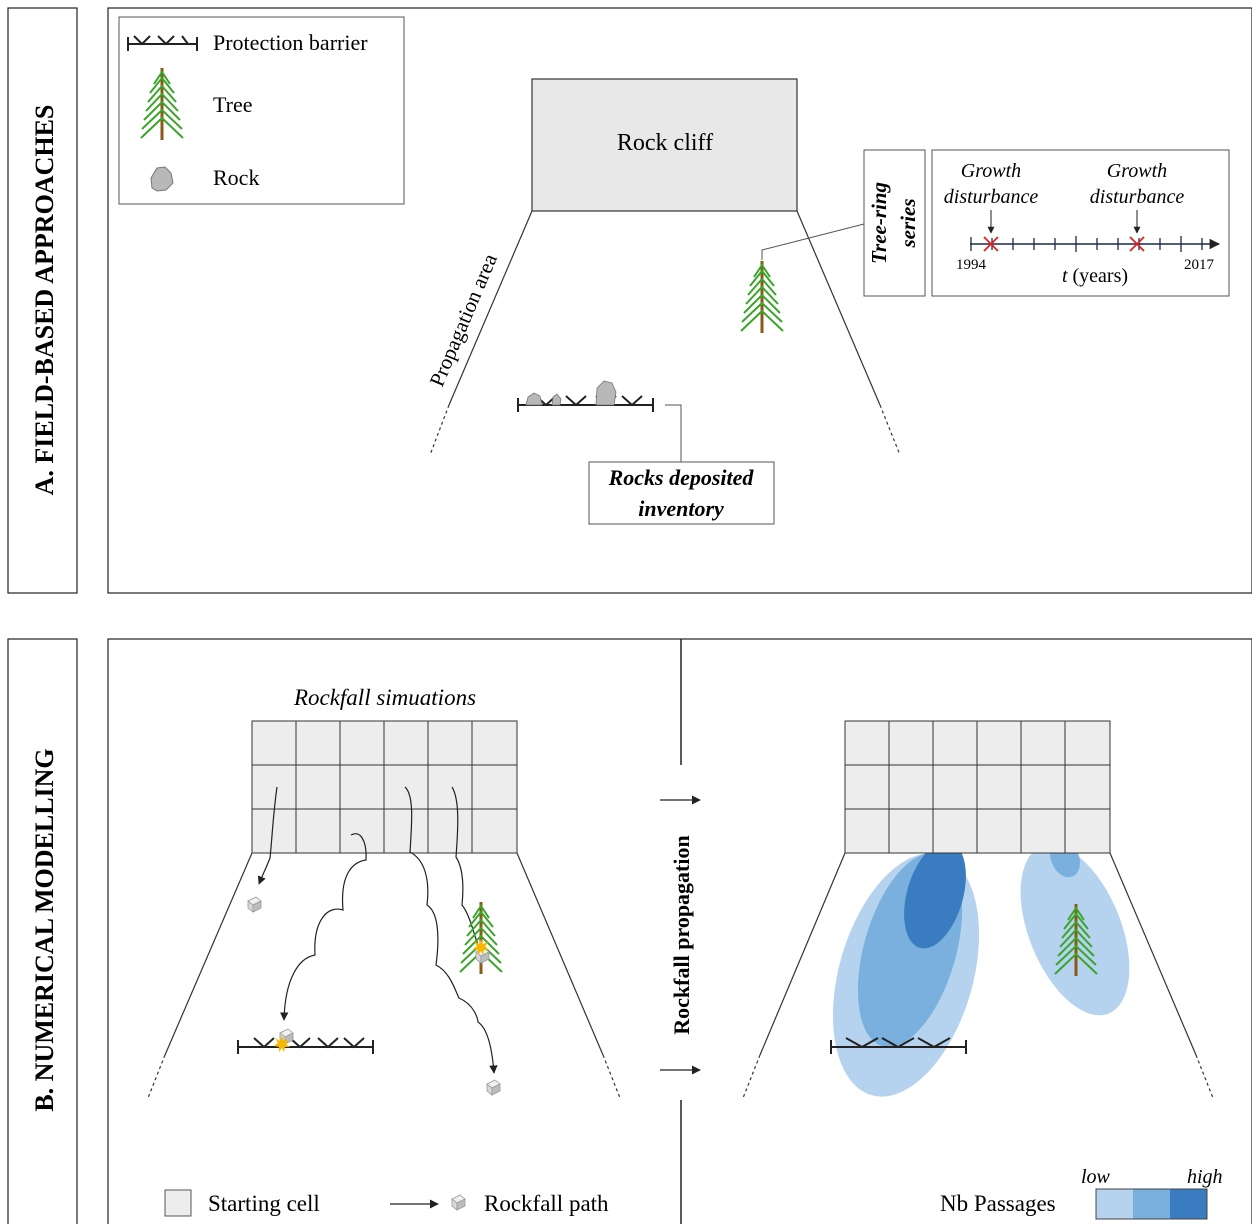 This screenshot has height=1224, width=1252. What do you see at coordinates (681, 493) in the screenshot?
I see `inventory-box` at bounding box center [681, 493].